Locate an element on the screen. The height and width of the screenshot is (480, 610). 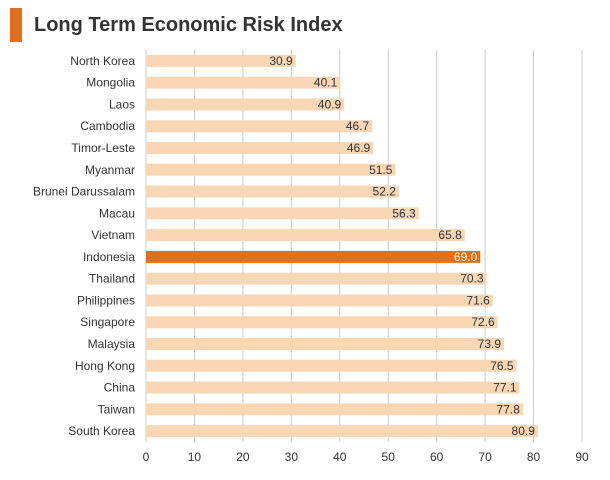
data-label: 70.3 is located at coordinates (472, 279).